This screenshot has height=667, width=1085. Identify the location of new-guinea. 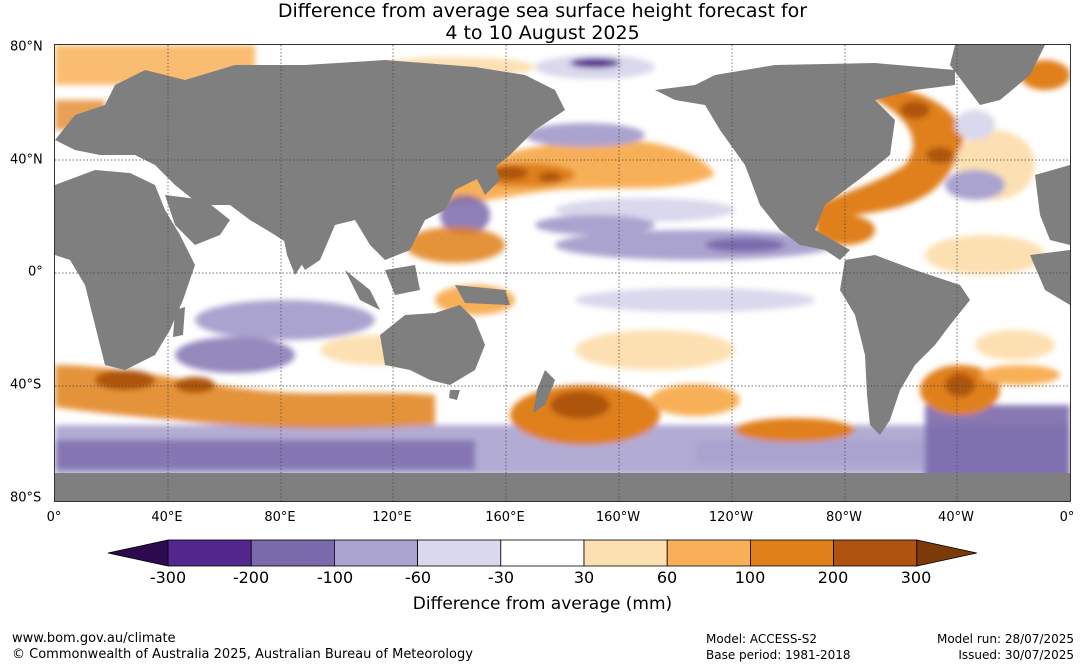
(482, 295).